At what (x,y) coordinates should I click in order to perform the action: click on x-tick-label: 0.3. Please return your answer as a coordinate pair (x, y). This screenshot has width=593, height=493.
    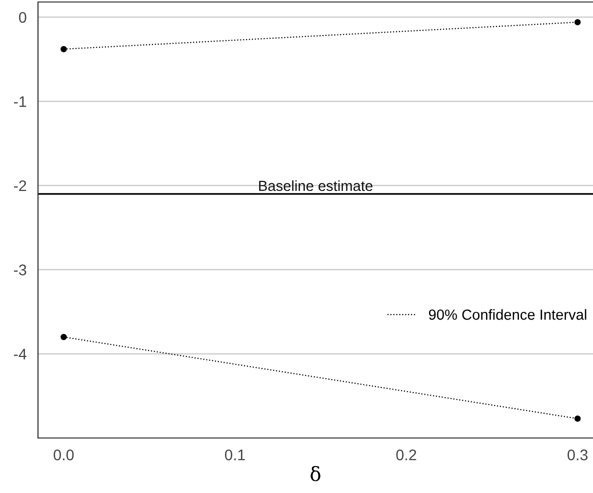
    Looking at the image, I should click on (578, 455).